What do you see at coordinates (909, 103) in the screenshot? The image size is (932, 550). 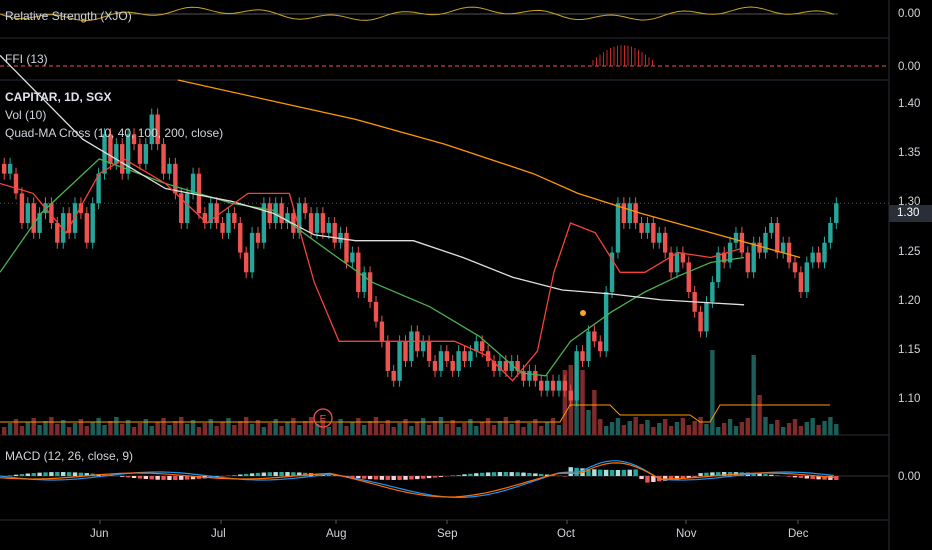 I see `price-tick: 1.40` at bounding box center [909, 103].